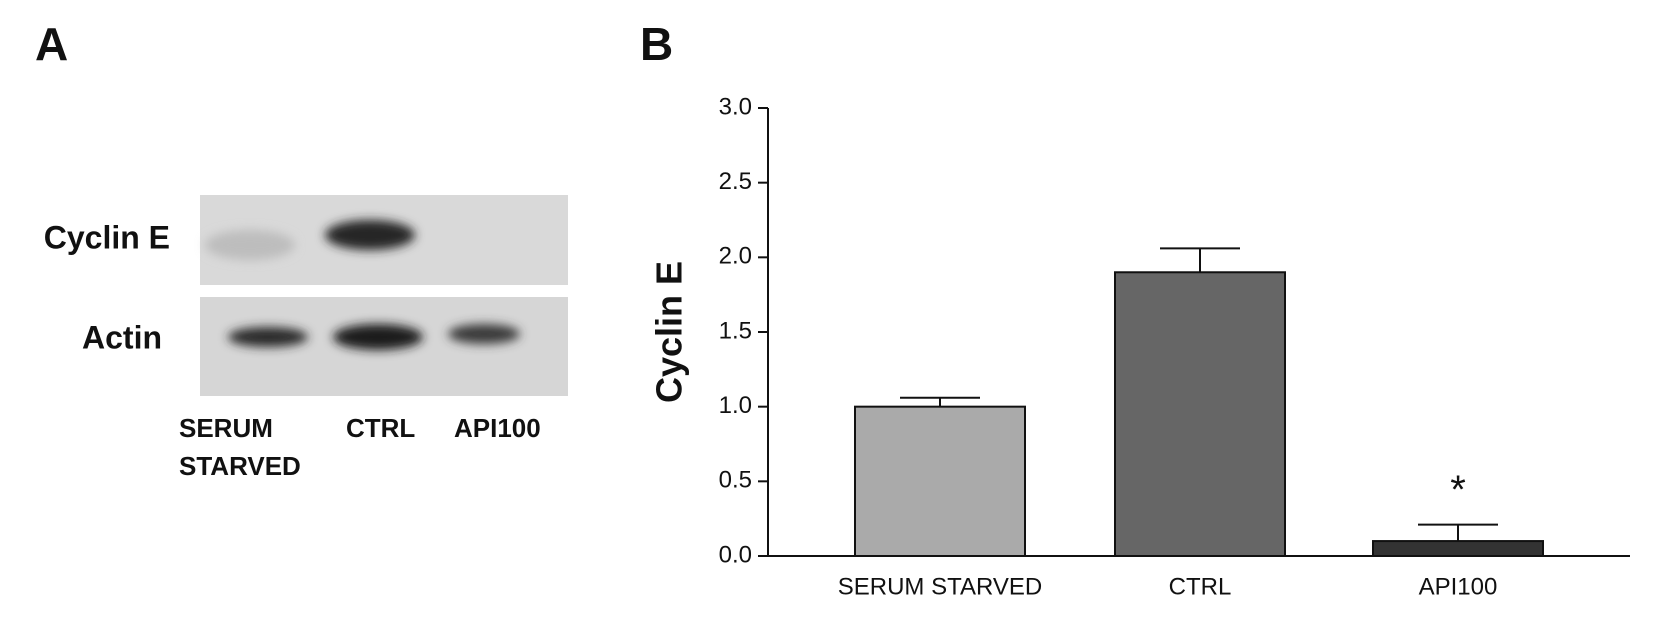 The image size is (1654, 626). What do you see at coordinates (940, 586) in the screenshot?
I see `x-tick-label: SERUM STARVED` at bounding box center [940, 586].